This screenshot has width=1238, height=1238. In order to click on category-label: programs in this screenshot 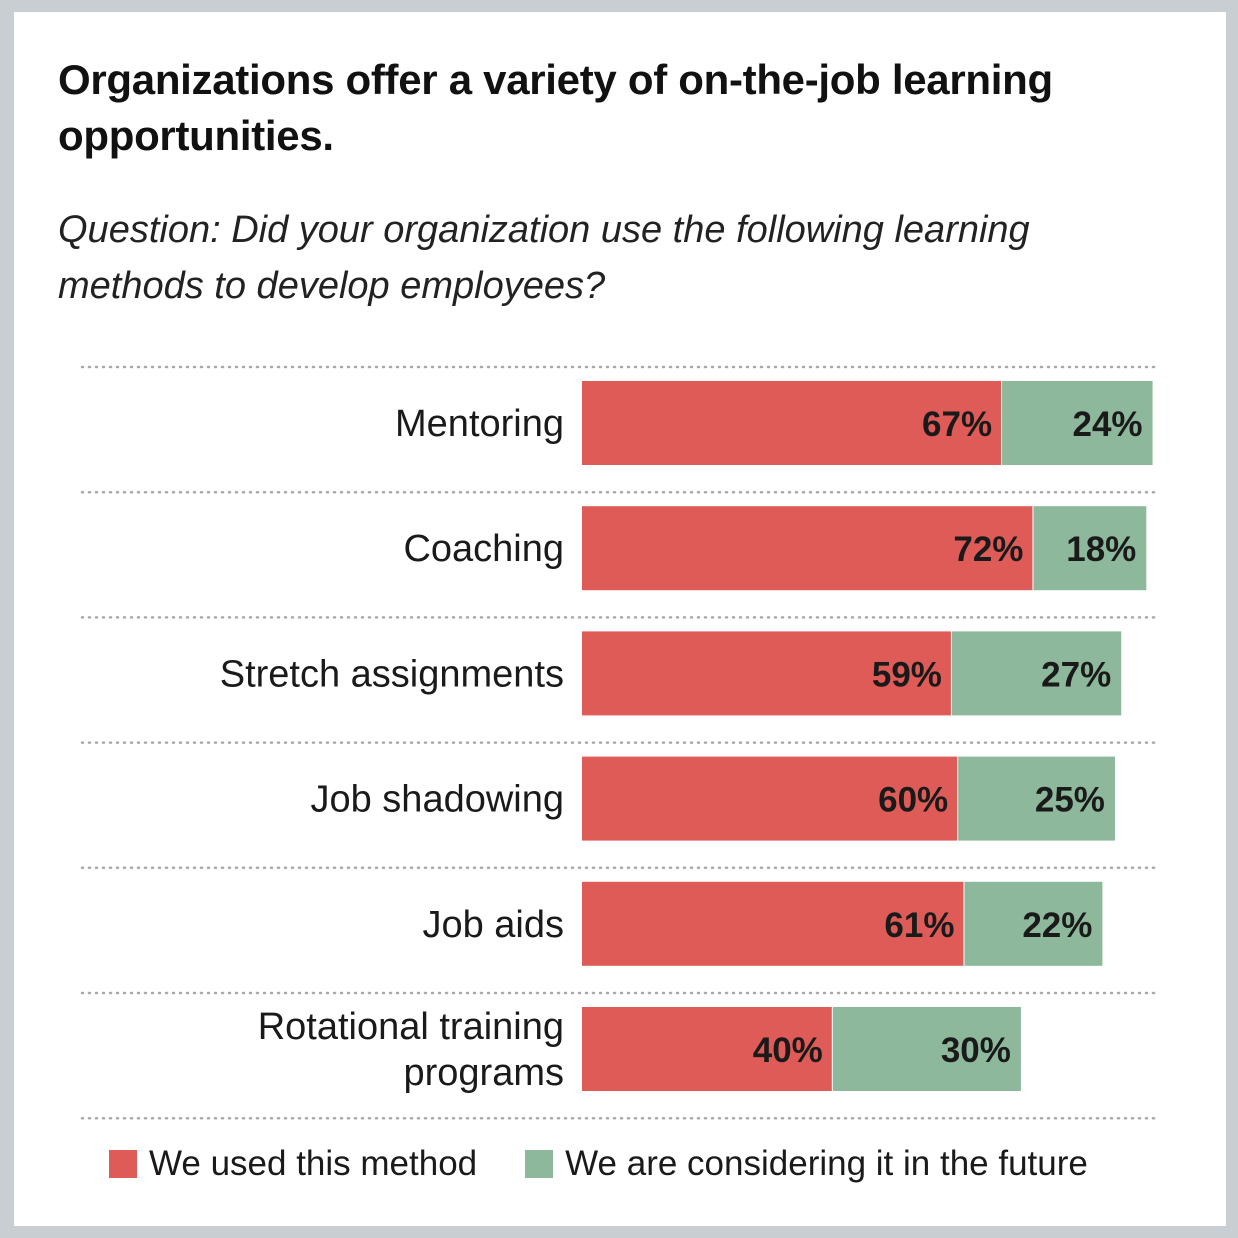, I will do `click(484, 1073)`.